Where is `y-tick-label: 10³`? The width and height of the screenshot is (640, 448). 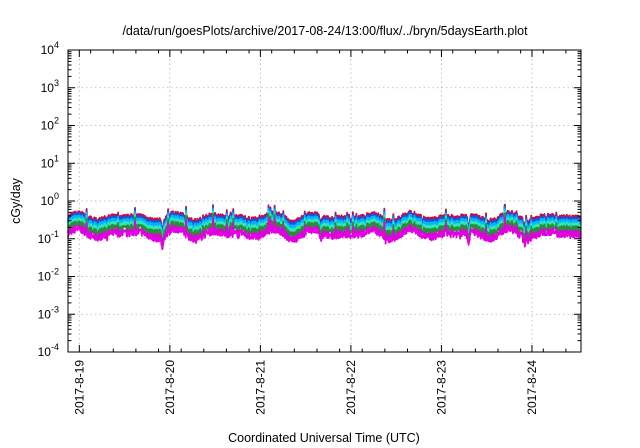
y-tick-label: 10³ is located at coordinates (50, 86).